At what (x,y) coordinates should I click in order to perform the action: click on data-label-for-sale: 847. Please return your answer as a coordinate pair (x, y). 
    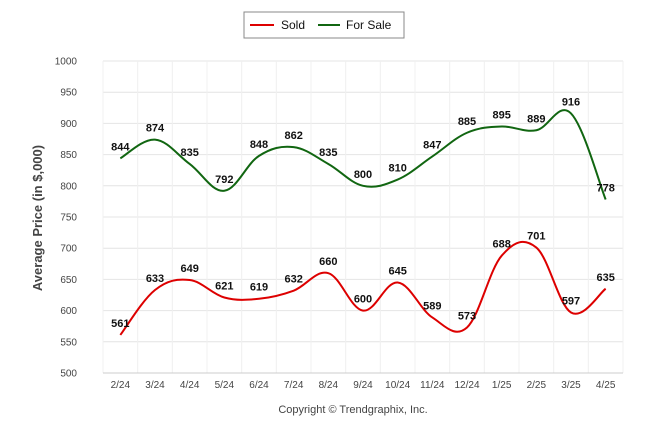
    Looking at the image, I should click on (432, 145).